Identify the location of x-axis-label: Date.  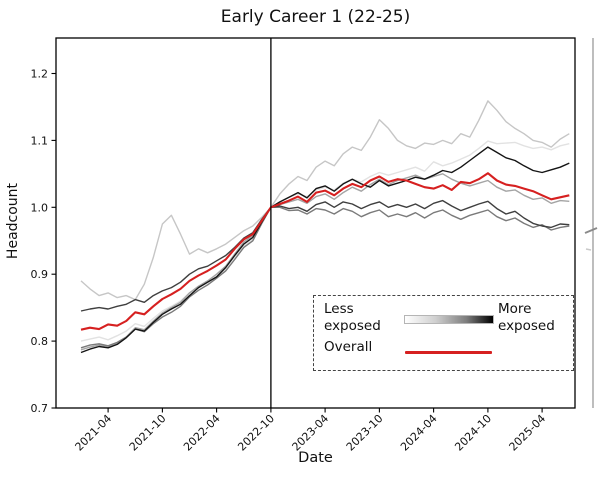
(315, 458).